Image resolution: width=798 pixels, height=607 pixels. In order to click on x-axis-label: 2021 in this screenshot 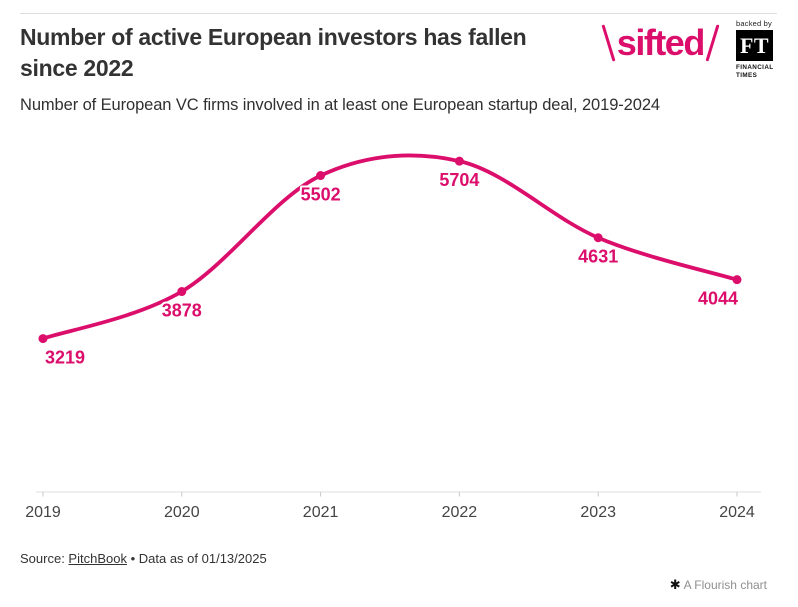, I will do `click(321, 512)`.